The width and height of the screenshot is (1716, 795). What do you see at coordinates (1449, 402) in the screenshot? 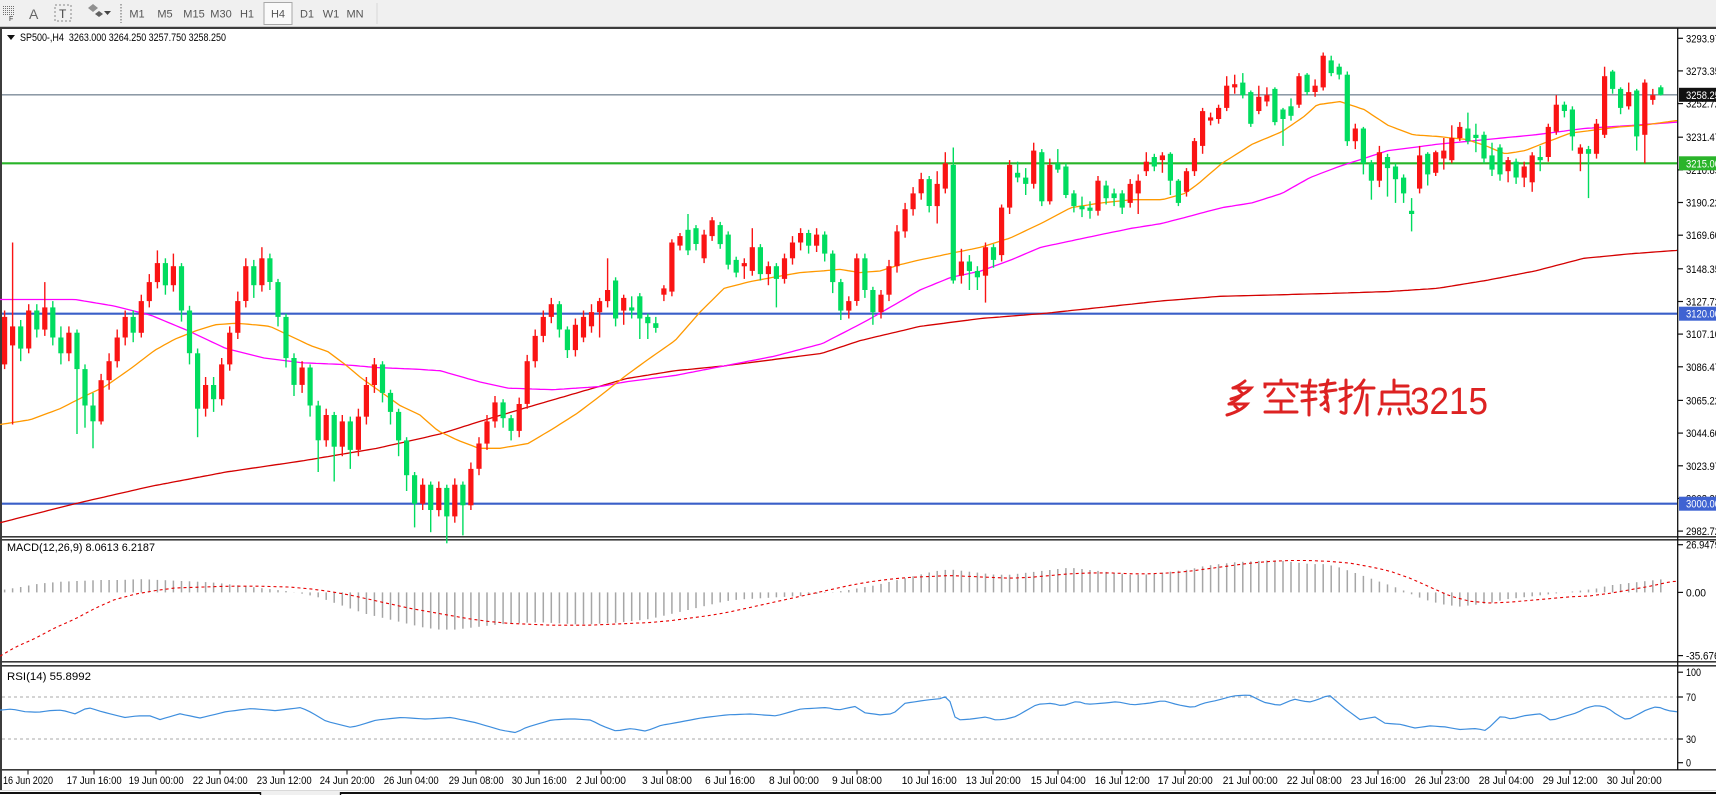
I see `svg-text: 3215` at bounding box center [1449, 402].